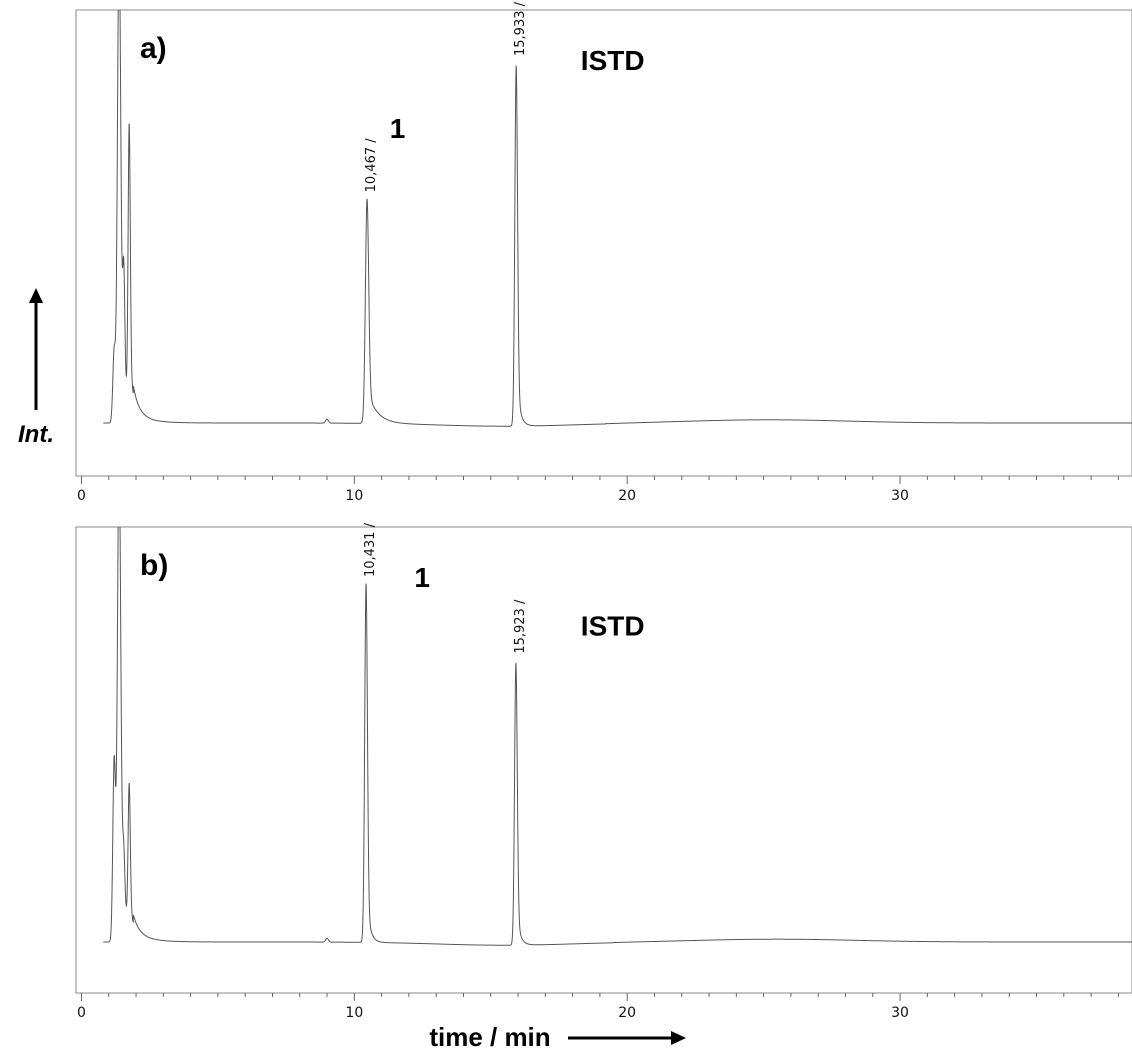 The image size is (1132, 1056). What do you see at coordinates (489, 1037) in the screenshot?
I see `x-axis-label: time / min` at bounding box center [489, 1037].